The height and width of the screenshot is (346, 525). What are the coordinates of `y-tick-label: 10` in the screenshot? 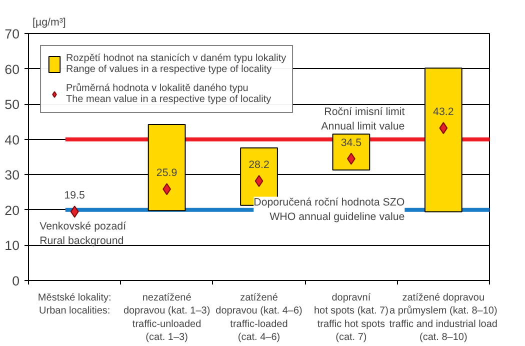 It's located at (12, 246).